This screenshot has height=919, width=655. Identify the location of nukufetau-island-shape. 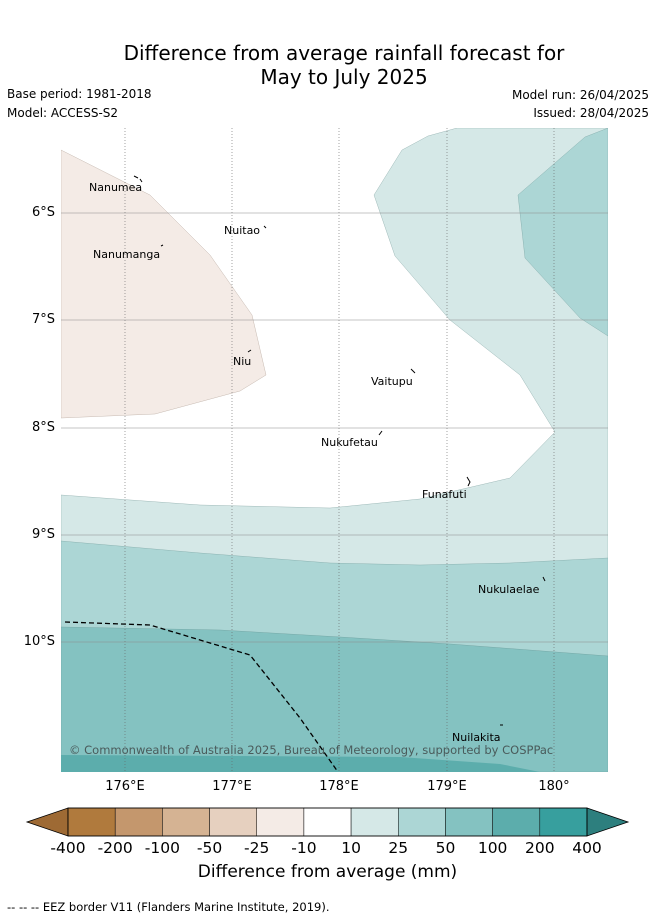
(380, 433).